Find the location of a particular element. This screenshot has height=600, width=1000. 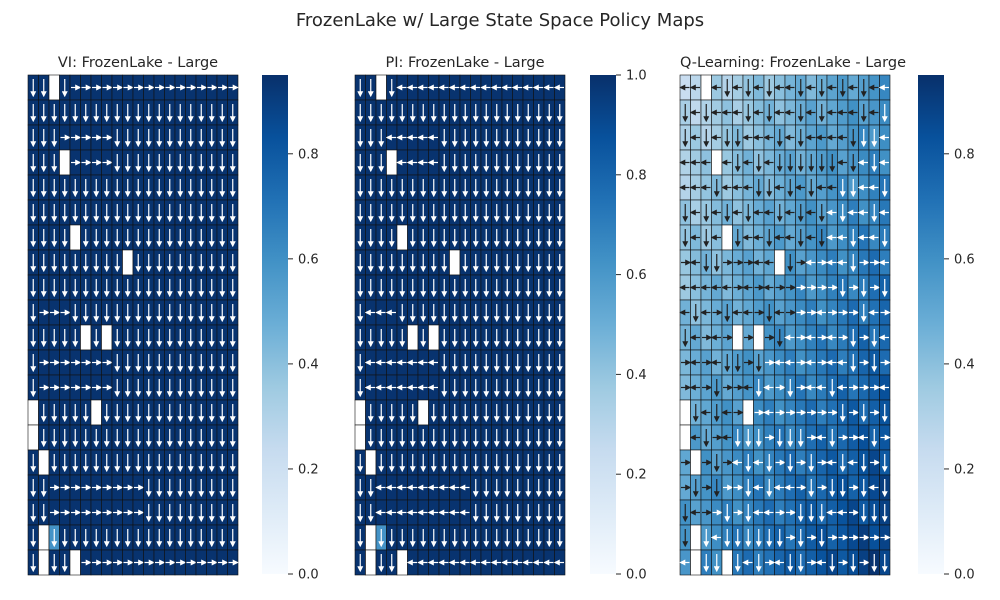

panel-title-pi: PI: FrozenLake - Large is located at coordinates (464, 63).